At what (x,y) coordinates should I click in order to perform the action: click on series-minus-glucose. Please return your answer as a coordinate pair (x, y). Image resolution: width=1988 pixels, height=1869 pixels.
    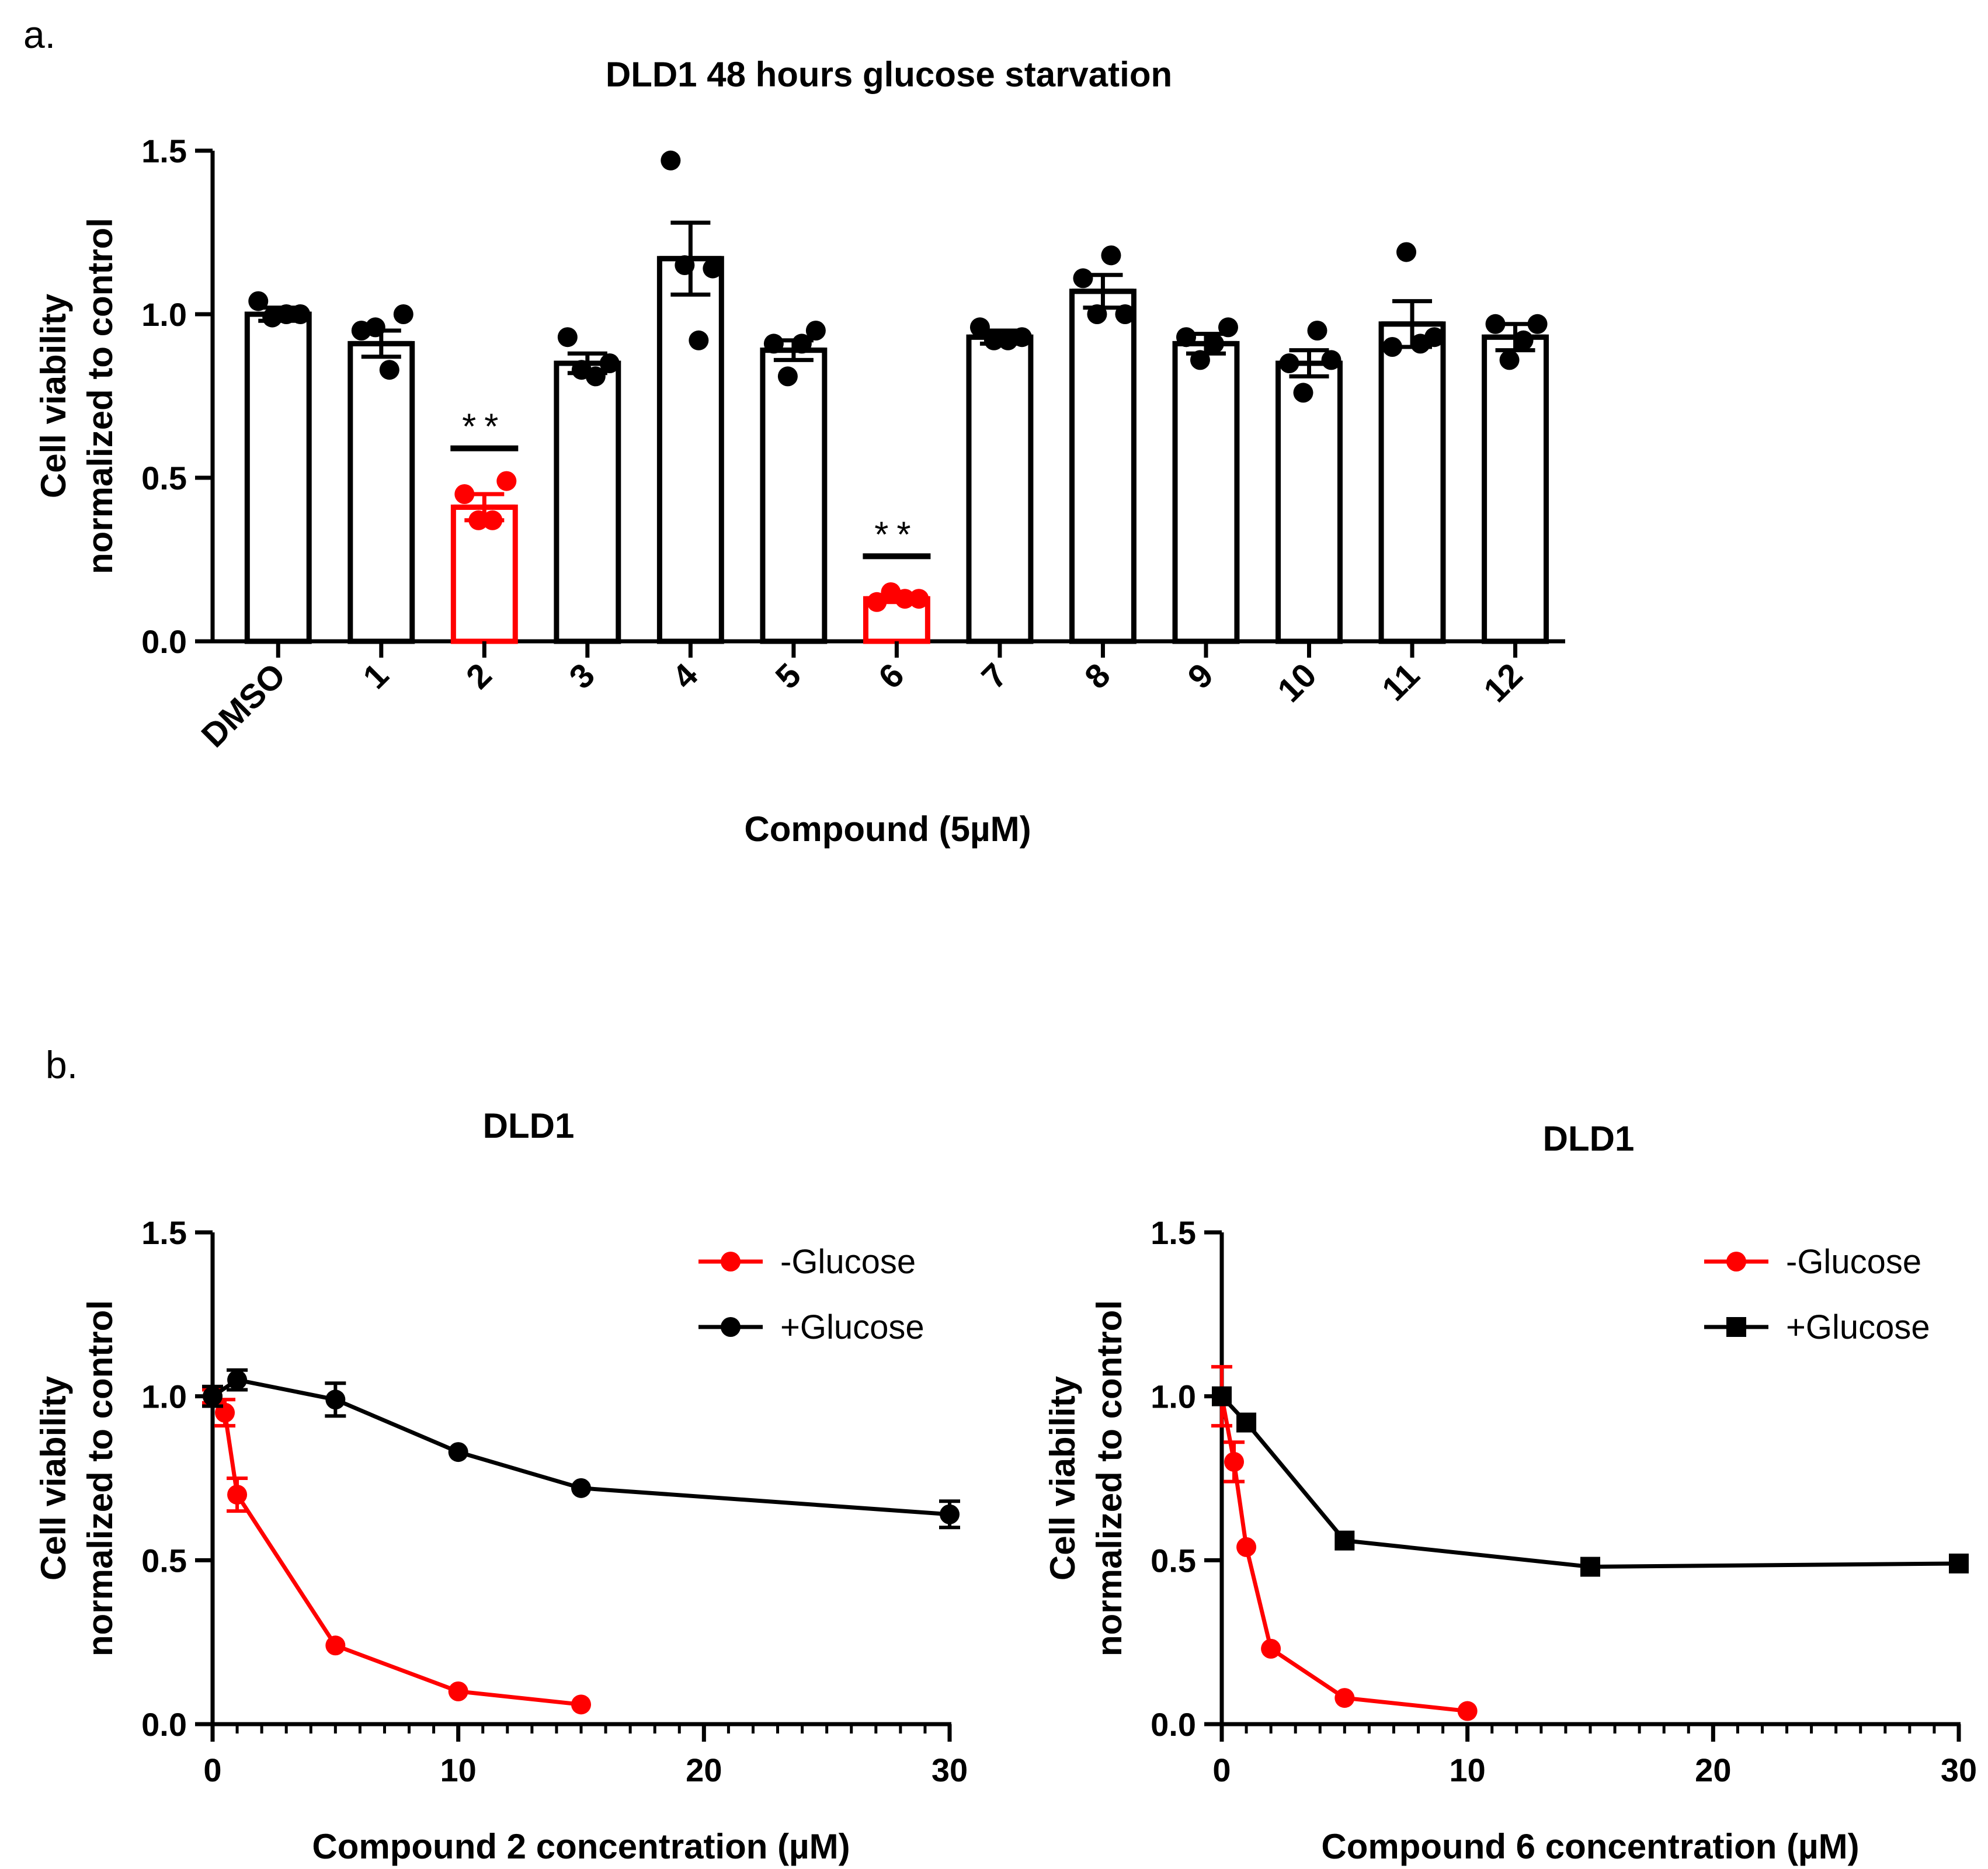
    Looking at the image, I should click on (1345, 1543).